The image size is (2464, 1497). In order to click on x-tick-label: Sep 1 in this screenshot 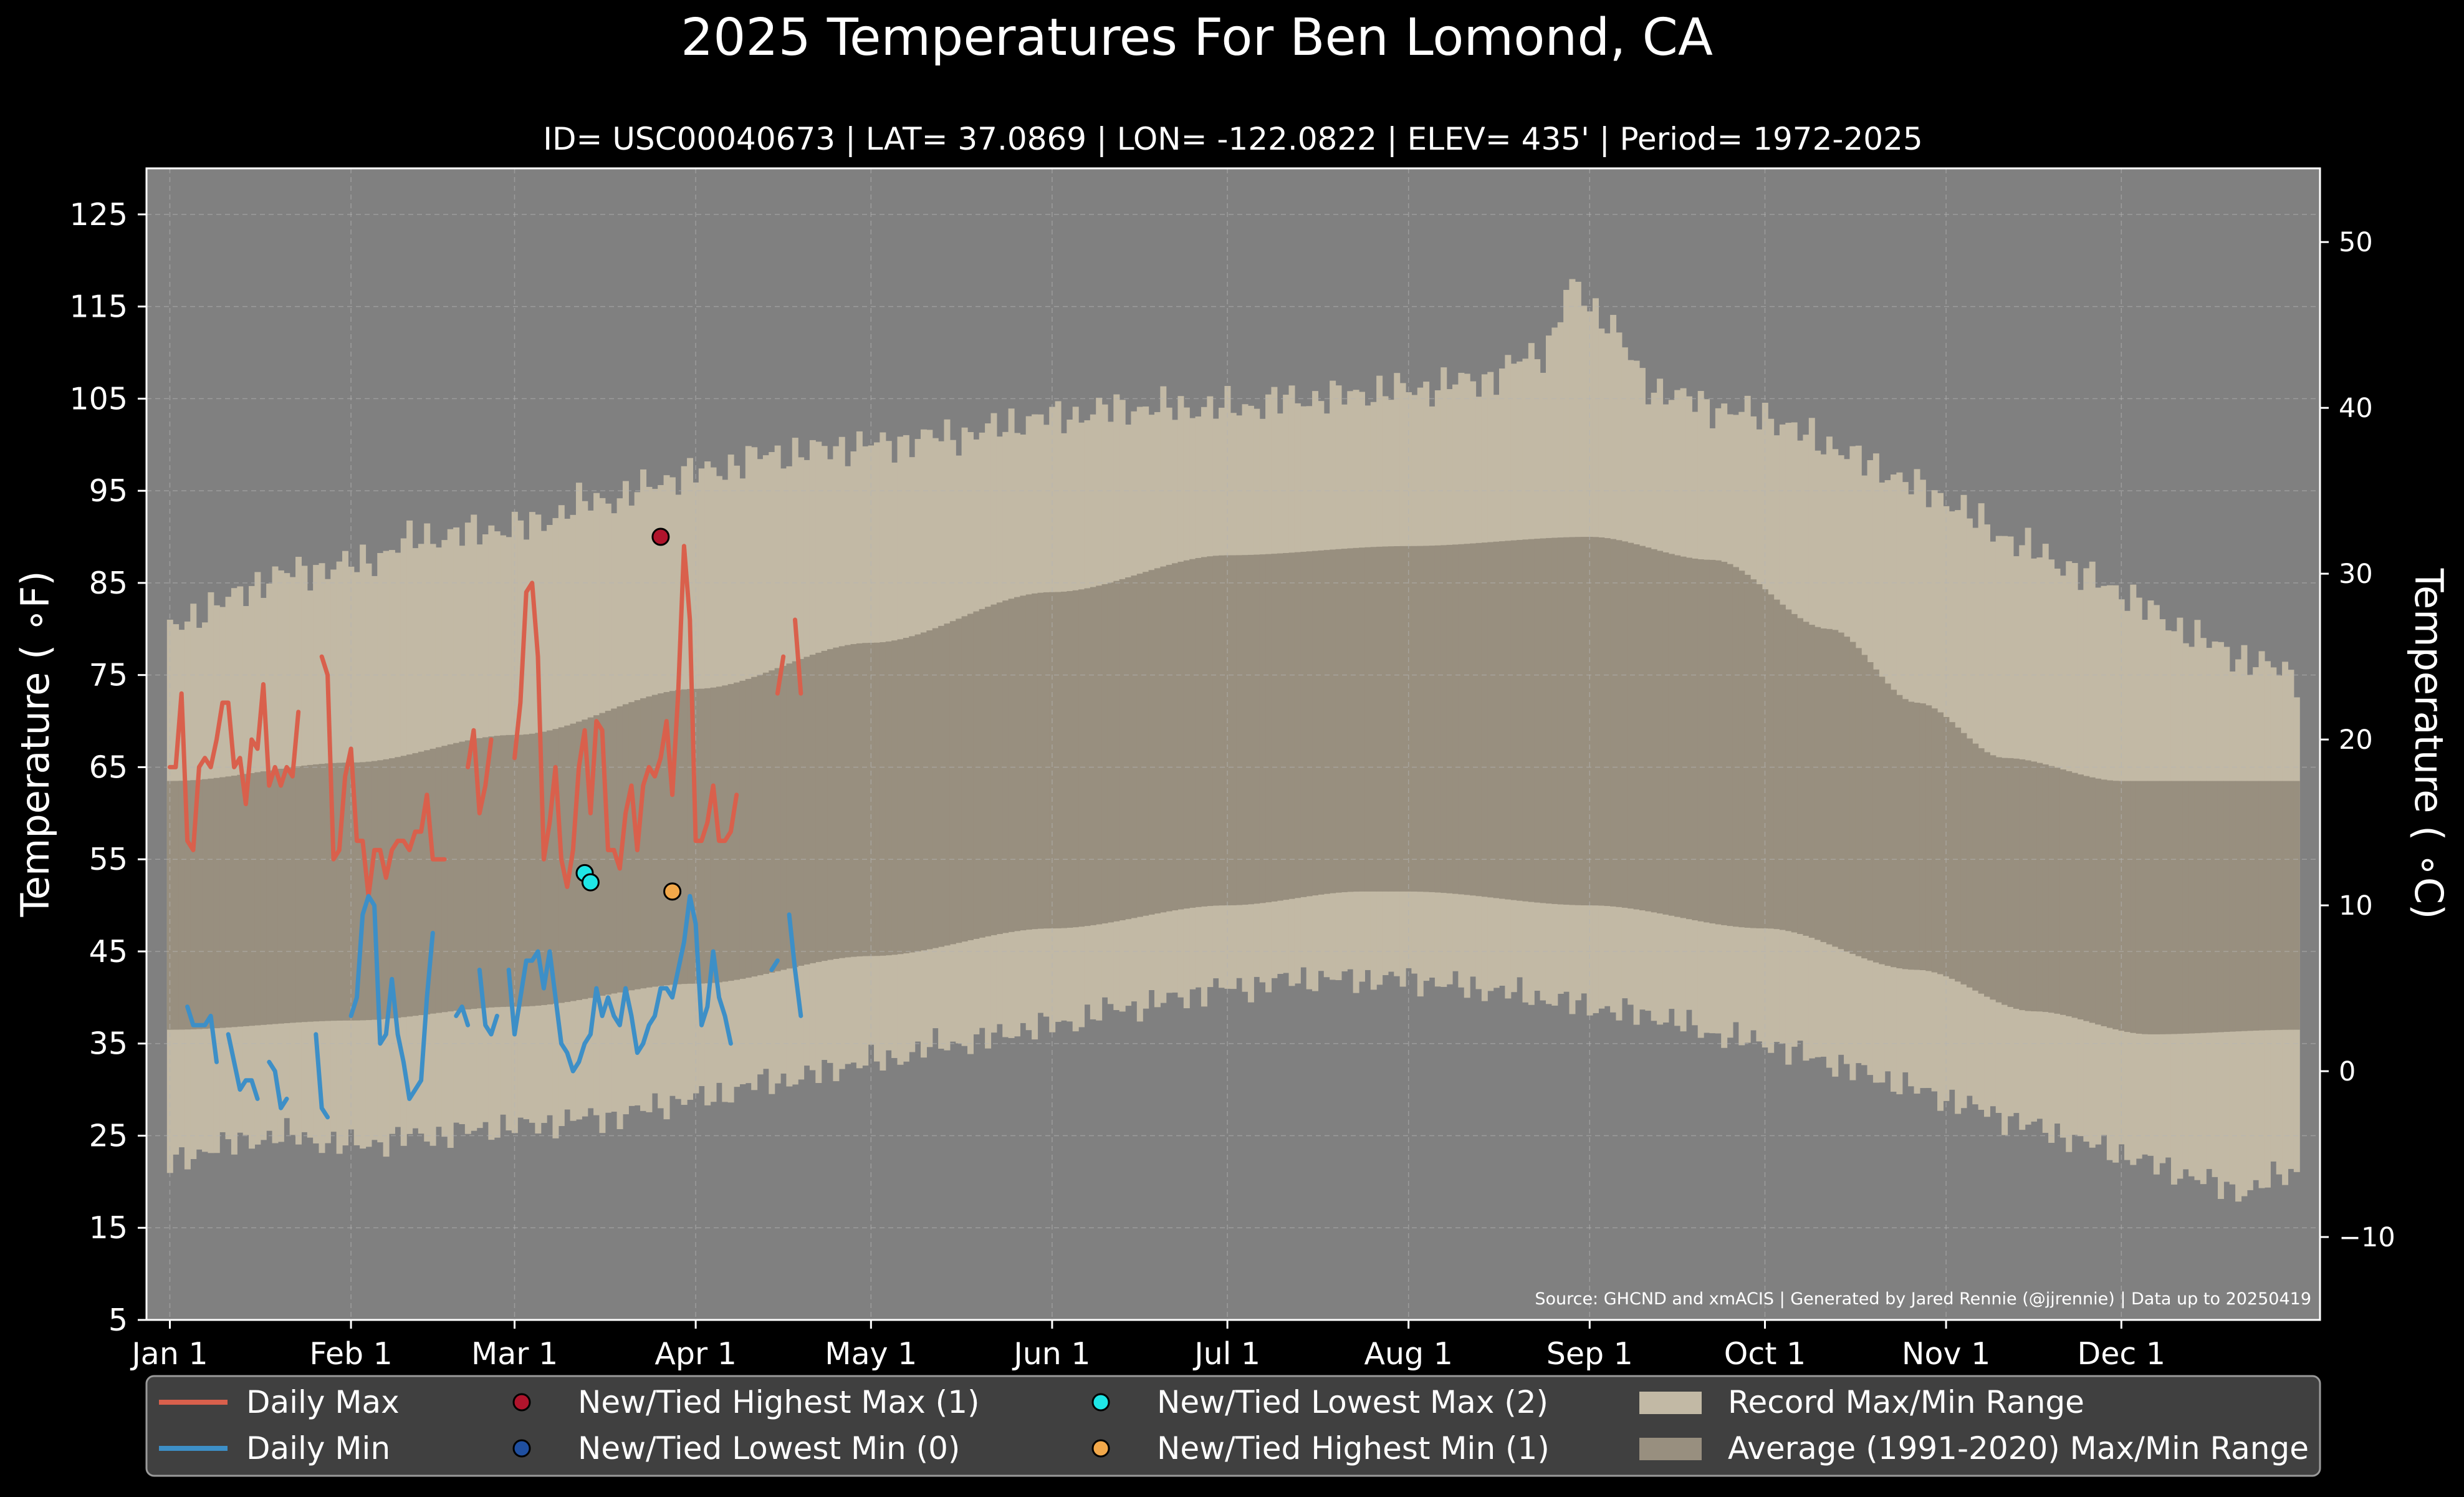, I will do `click(1590, 1354)`.